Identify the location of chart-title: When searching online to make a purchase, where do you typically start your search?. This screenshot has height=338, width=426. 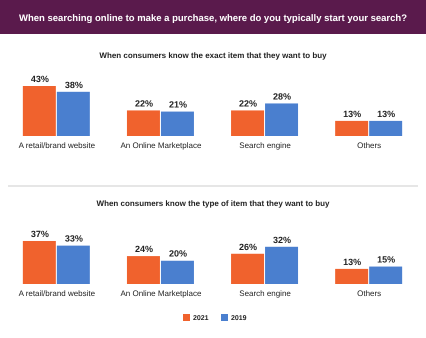
(213, 18).